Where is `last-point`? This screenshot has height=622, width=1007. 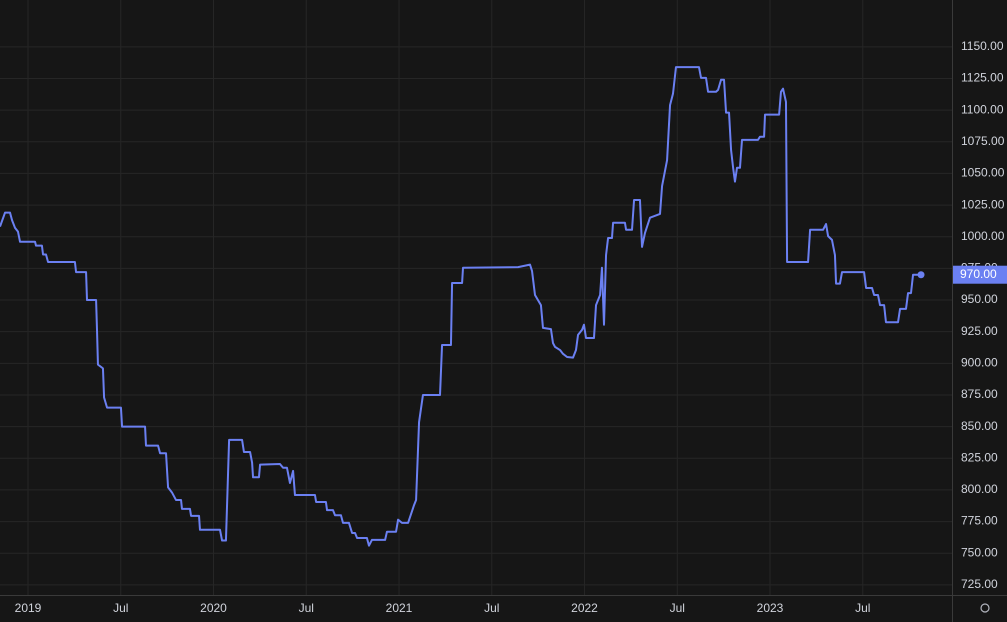 last-point is located at coordinates (921, 275).